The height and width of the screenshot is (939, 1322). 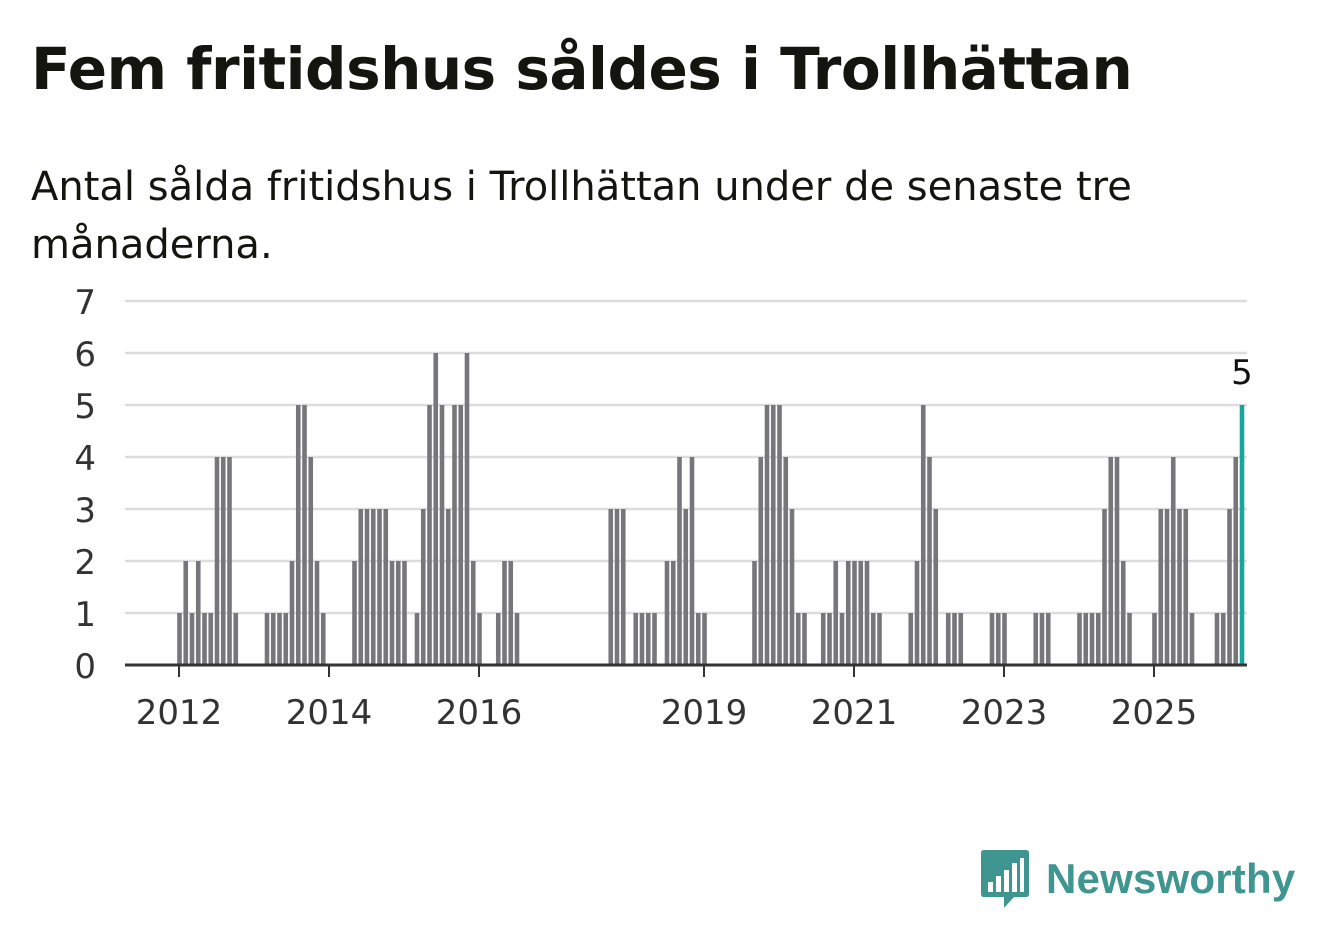 What do you see at coordinates (179, 713) in the screenshot?
I see `x-tick-label: 2012` at bounding box center [179, 713].